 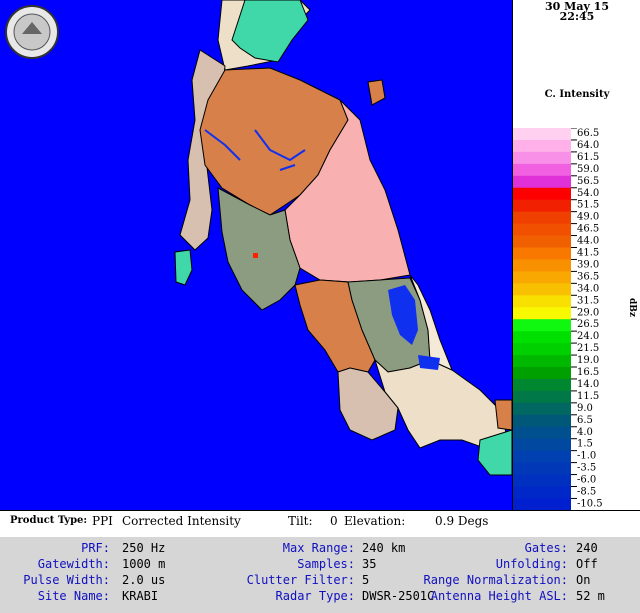 What do you see at coordinates (143, 549) in the screenshot?
I see `prf-value: 250 Hz` at bounding box center [143, 549].